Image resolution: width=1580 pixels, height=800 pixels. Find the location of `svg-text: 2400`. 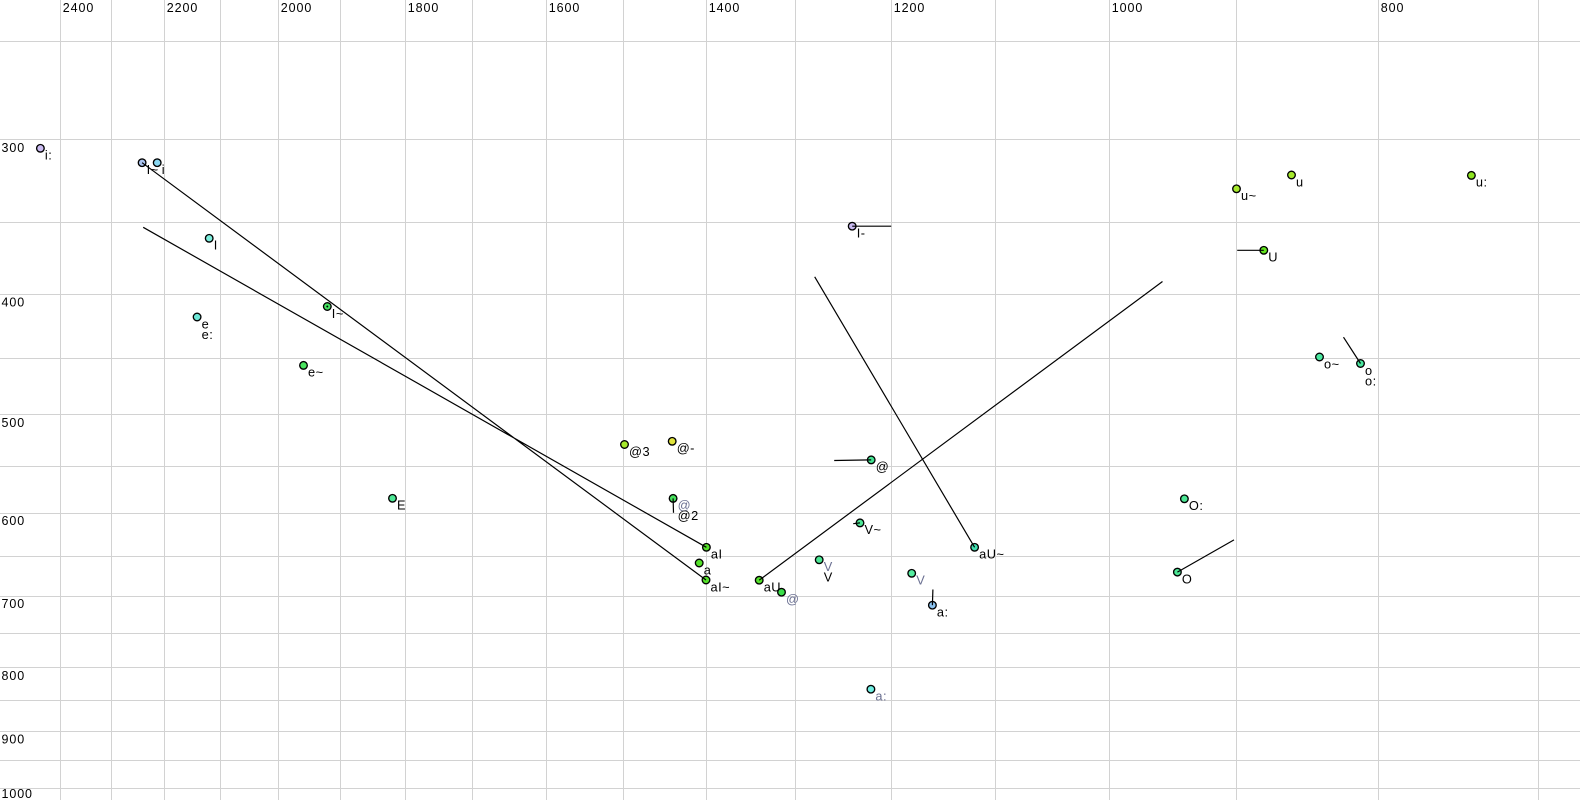

svg-text: 2400 is located at coordinates (78, 8).